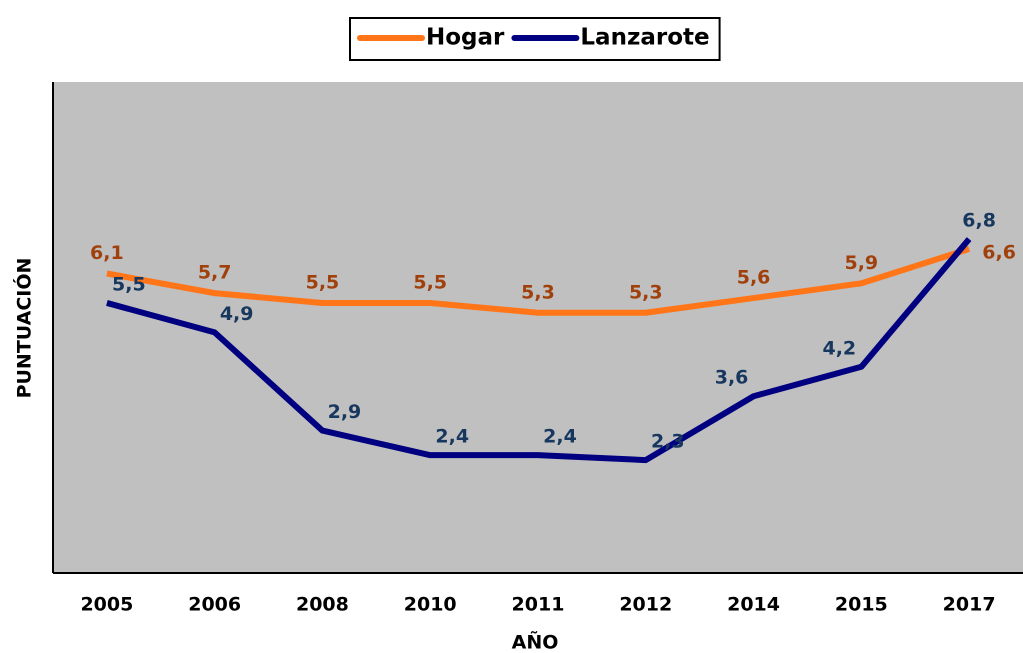  What do you see at coordinates (644, 38) in the screenshot?
I see `legend-label: Lanzarote` at bounding box center [644, 38].